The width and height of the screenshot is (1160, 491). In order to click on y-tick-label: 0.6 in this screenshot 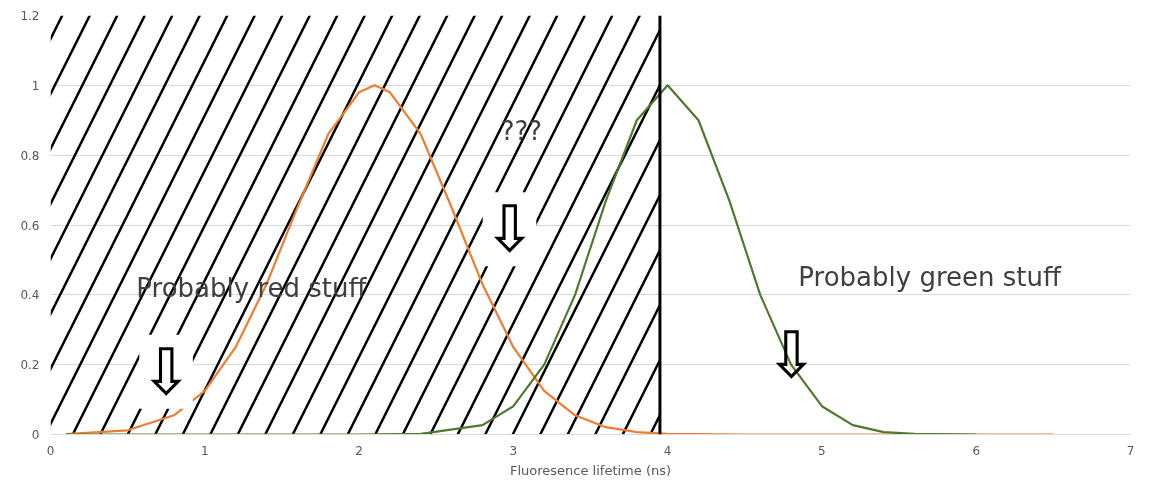, I will do `click(30, 225)`.